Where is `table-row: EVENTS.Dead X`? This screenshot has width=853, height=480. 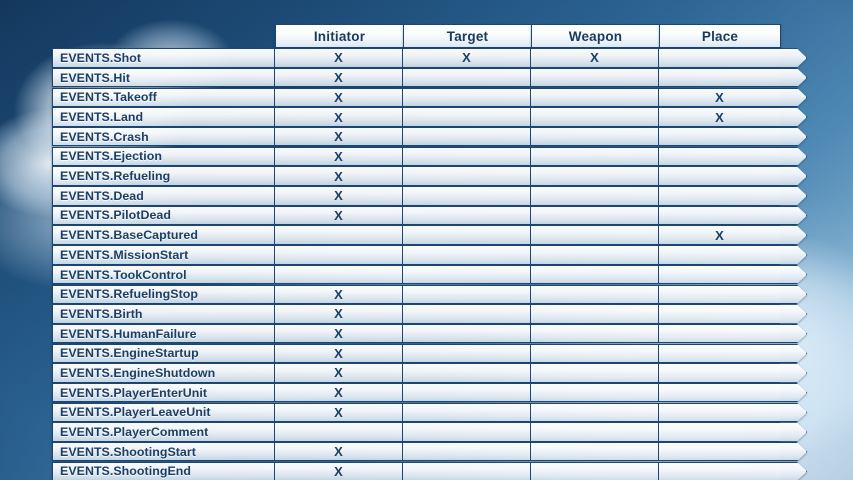
table-row: EVENTS.Dead X is located at coordinates (429, 196).